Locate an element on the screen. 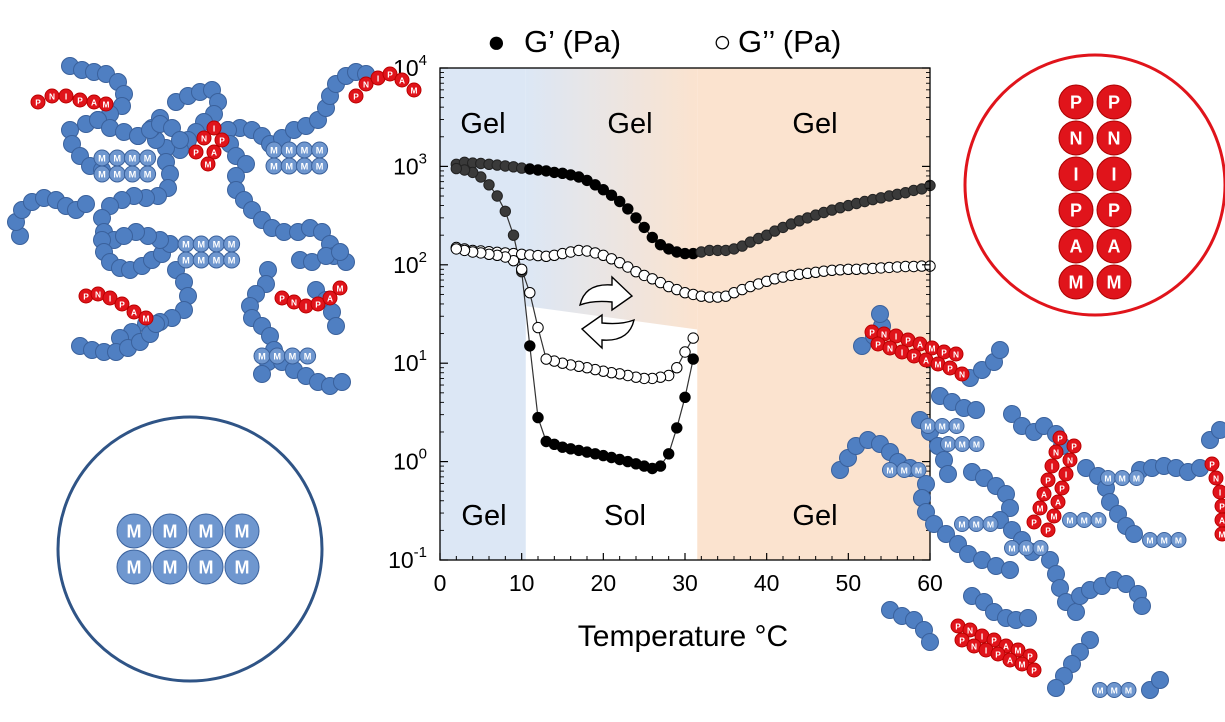  zone-label-bottom-1: Sol is located at coordinates (625, 516).